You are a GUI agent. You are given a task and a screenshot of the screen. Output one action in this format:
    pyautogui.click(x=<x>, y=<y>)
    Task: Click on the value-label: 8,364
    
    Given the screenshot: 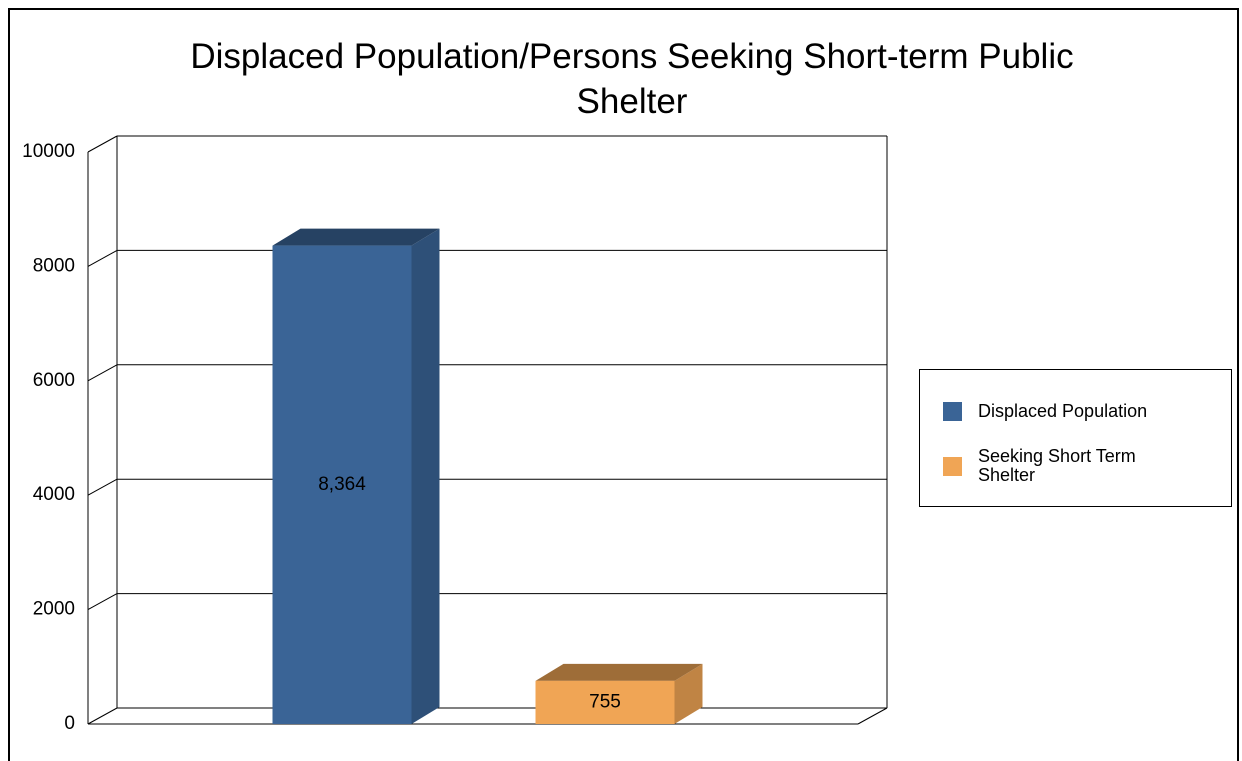 What is the action you would take?
    pyautogui.click(x=342, y=484)
    